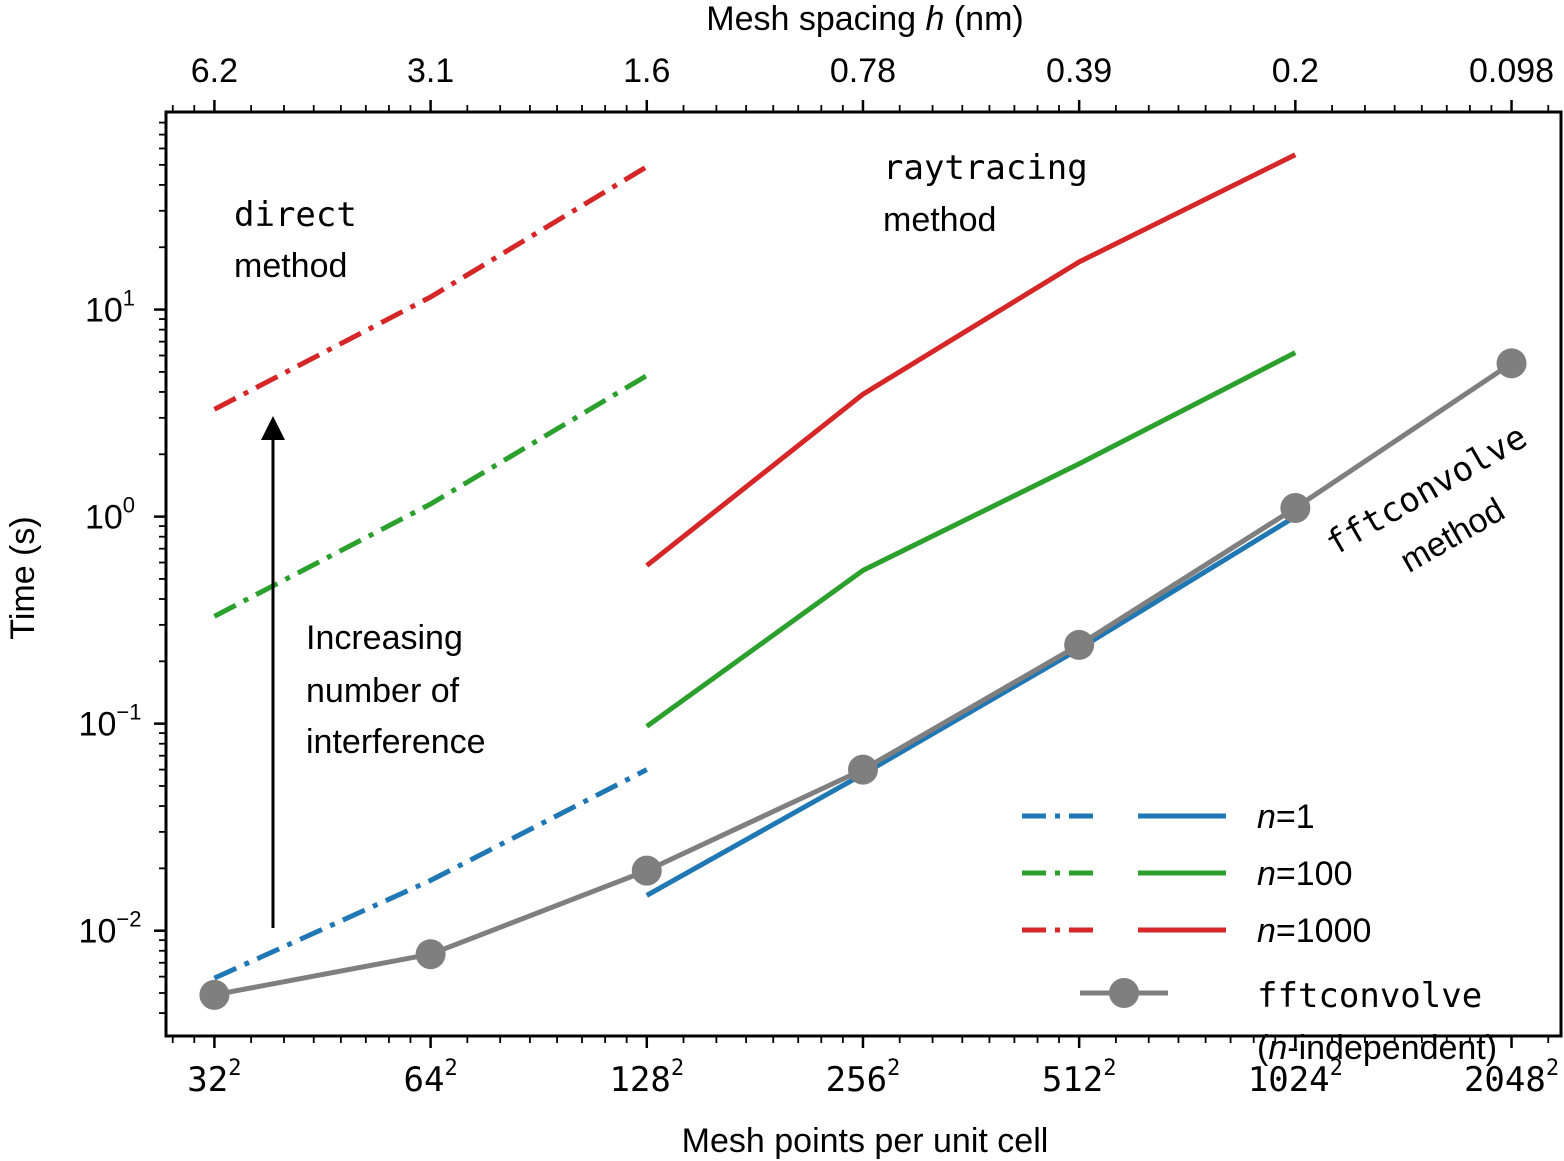 This screenshot has width=1564, height=1161. Describe the element at coordinates (129, 505) in the screenshot. I see `y-tick-exp: 0` at that location.